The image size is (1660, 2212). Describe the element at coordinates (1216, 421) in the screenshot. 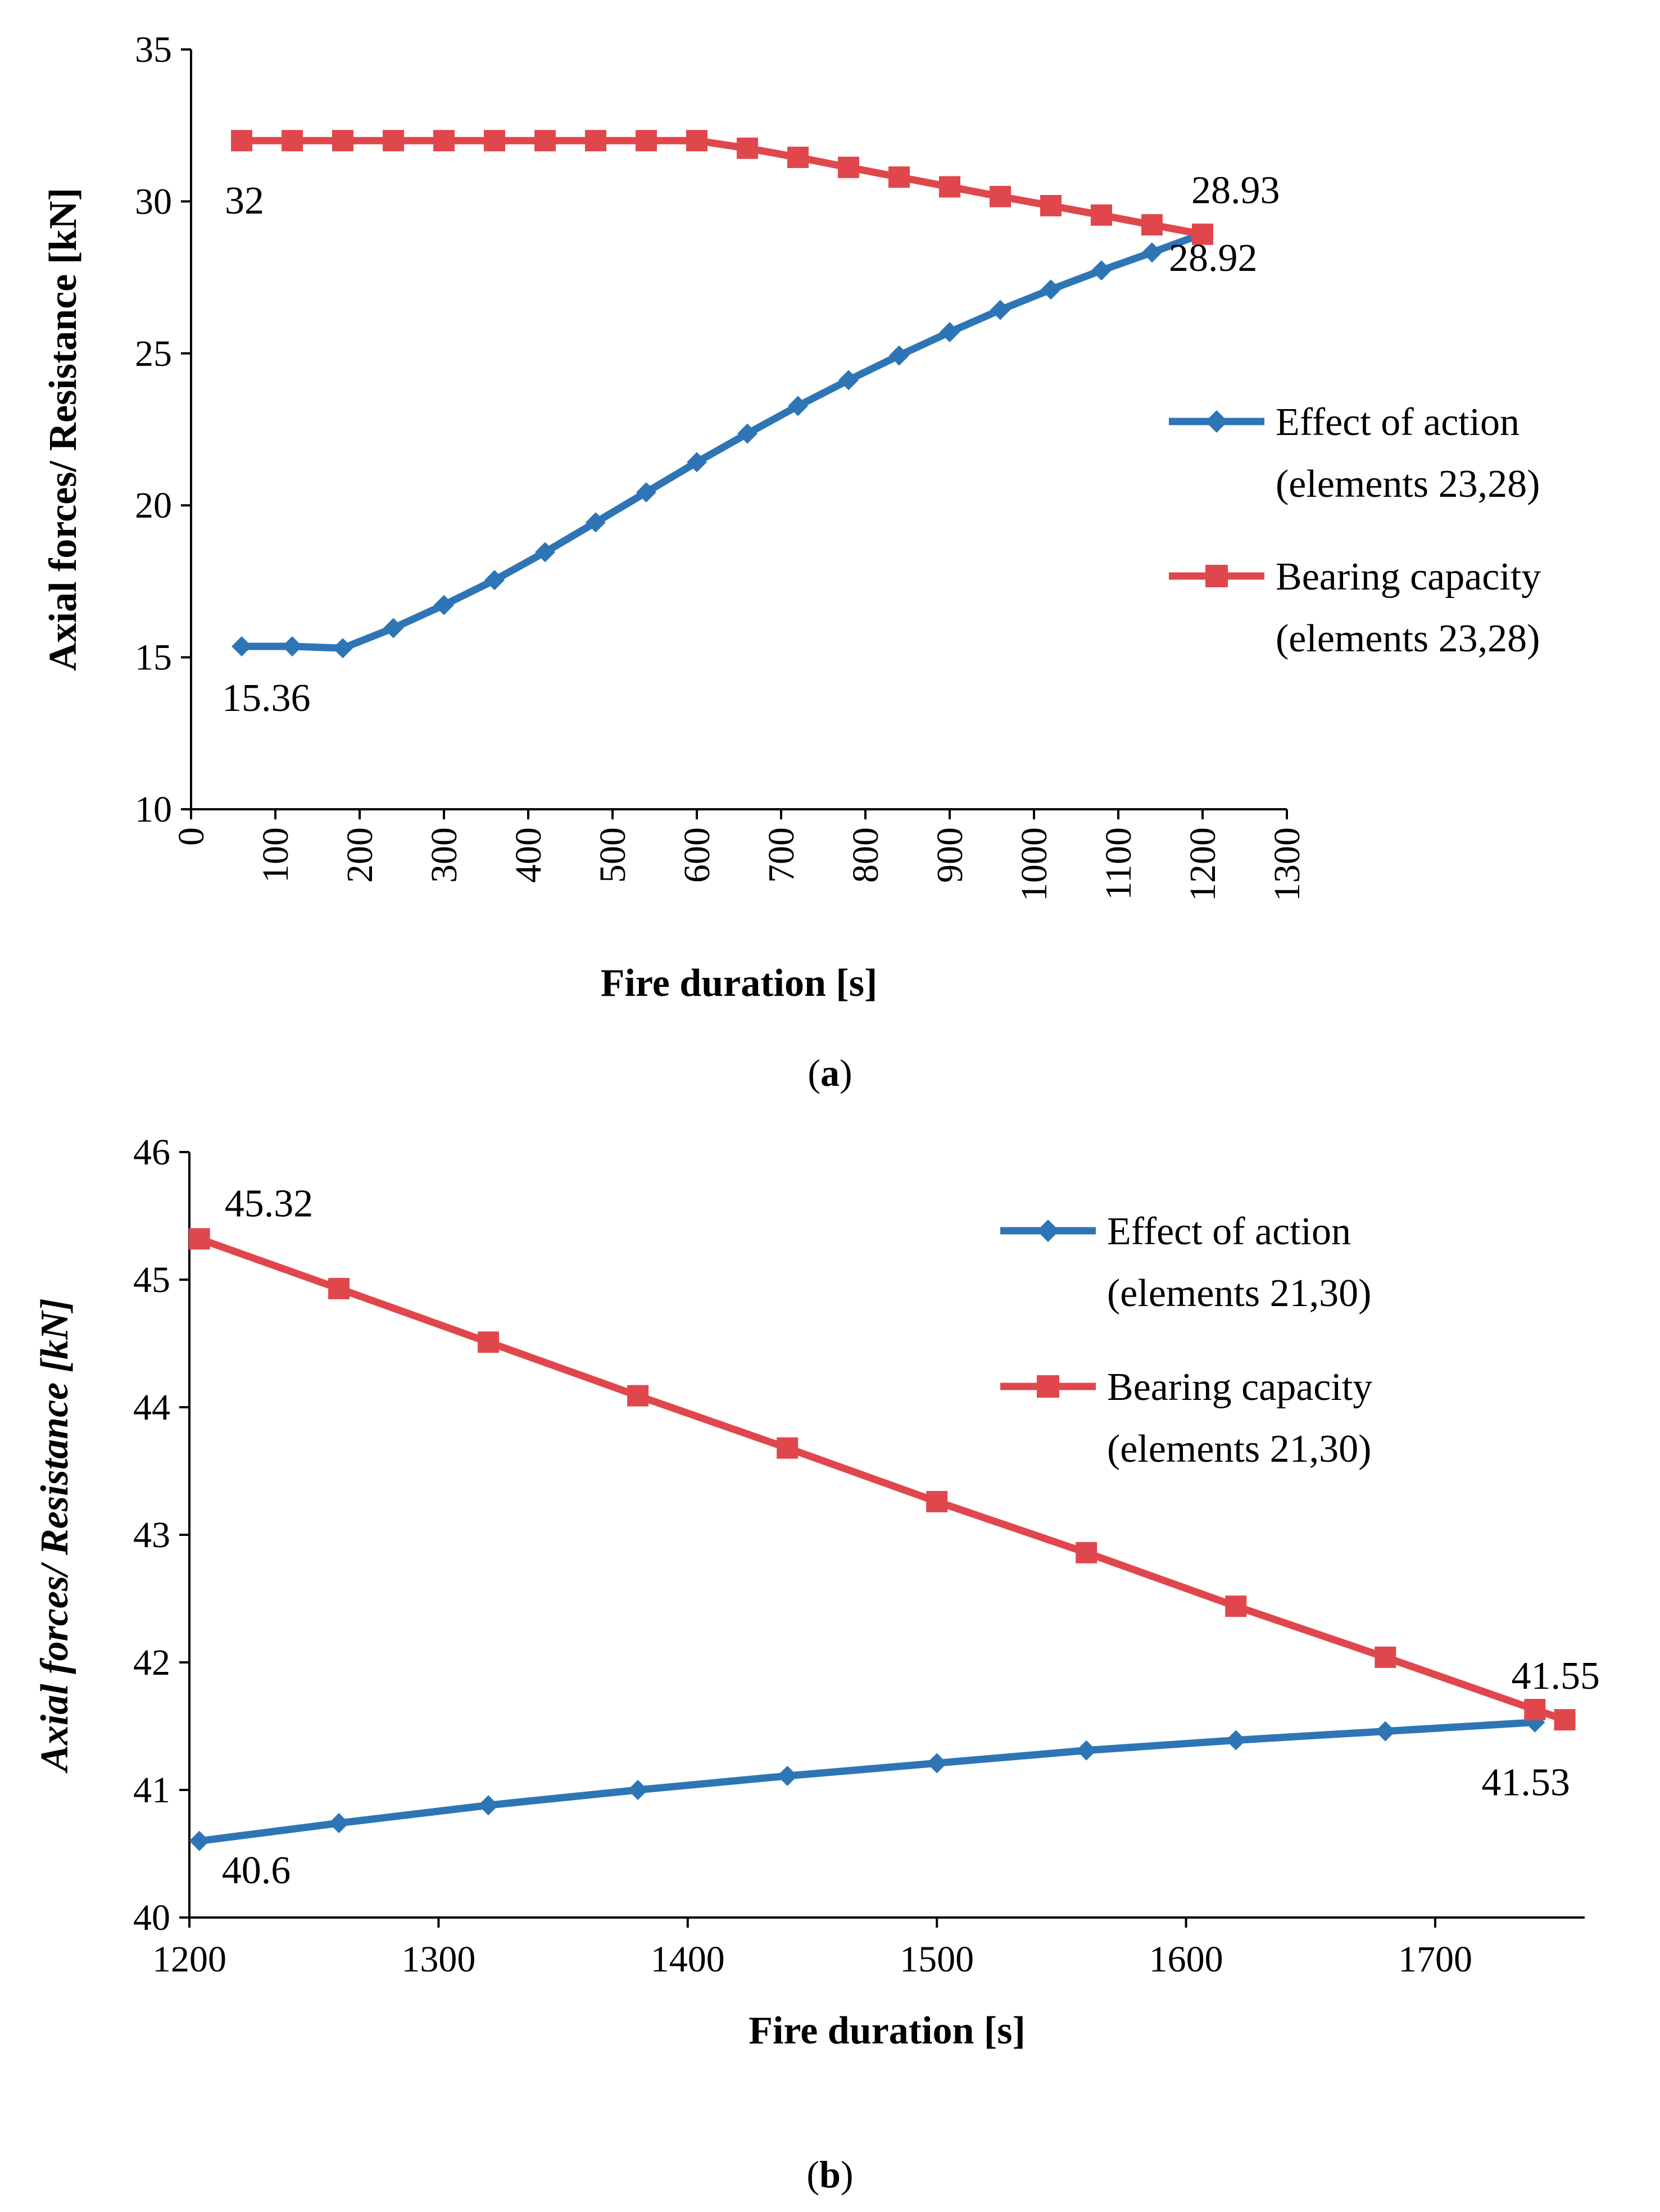

I see `legend-marker-diamond` at that location.